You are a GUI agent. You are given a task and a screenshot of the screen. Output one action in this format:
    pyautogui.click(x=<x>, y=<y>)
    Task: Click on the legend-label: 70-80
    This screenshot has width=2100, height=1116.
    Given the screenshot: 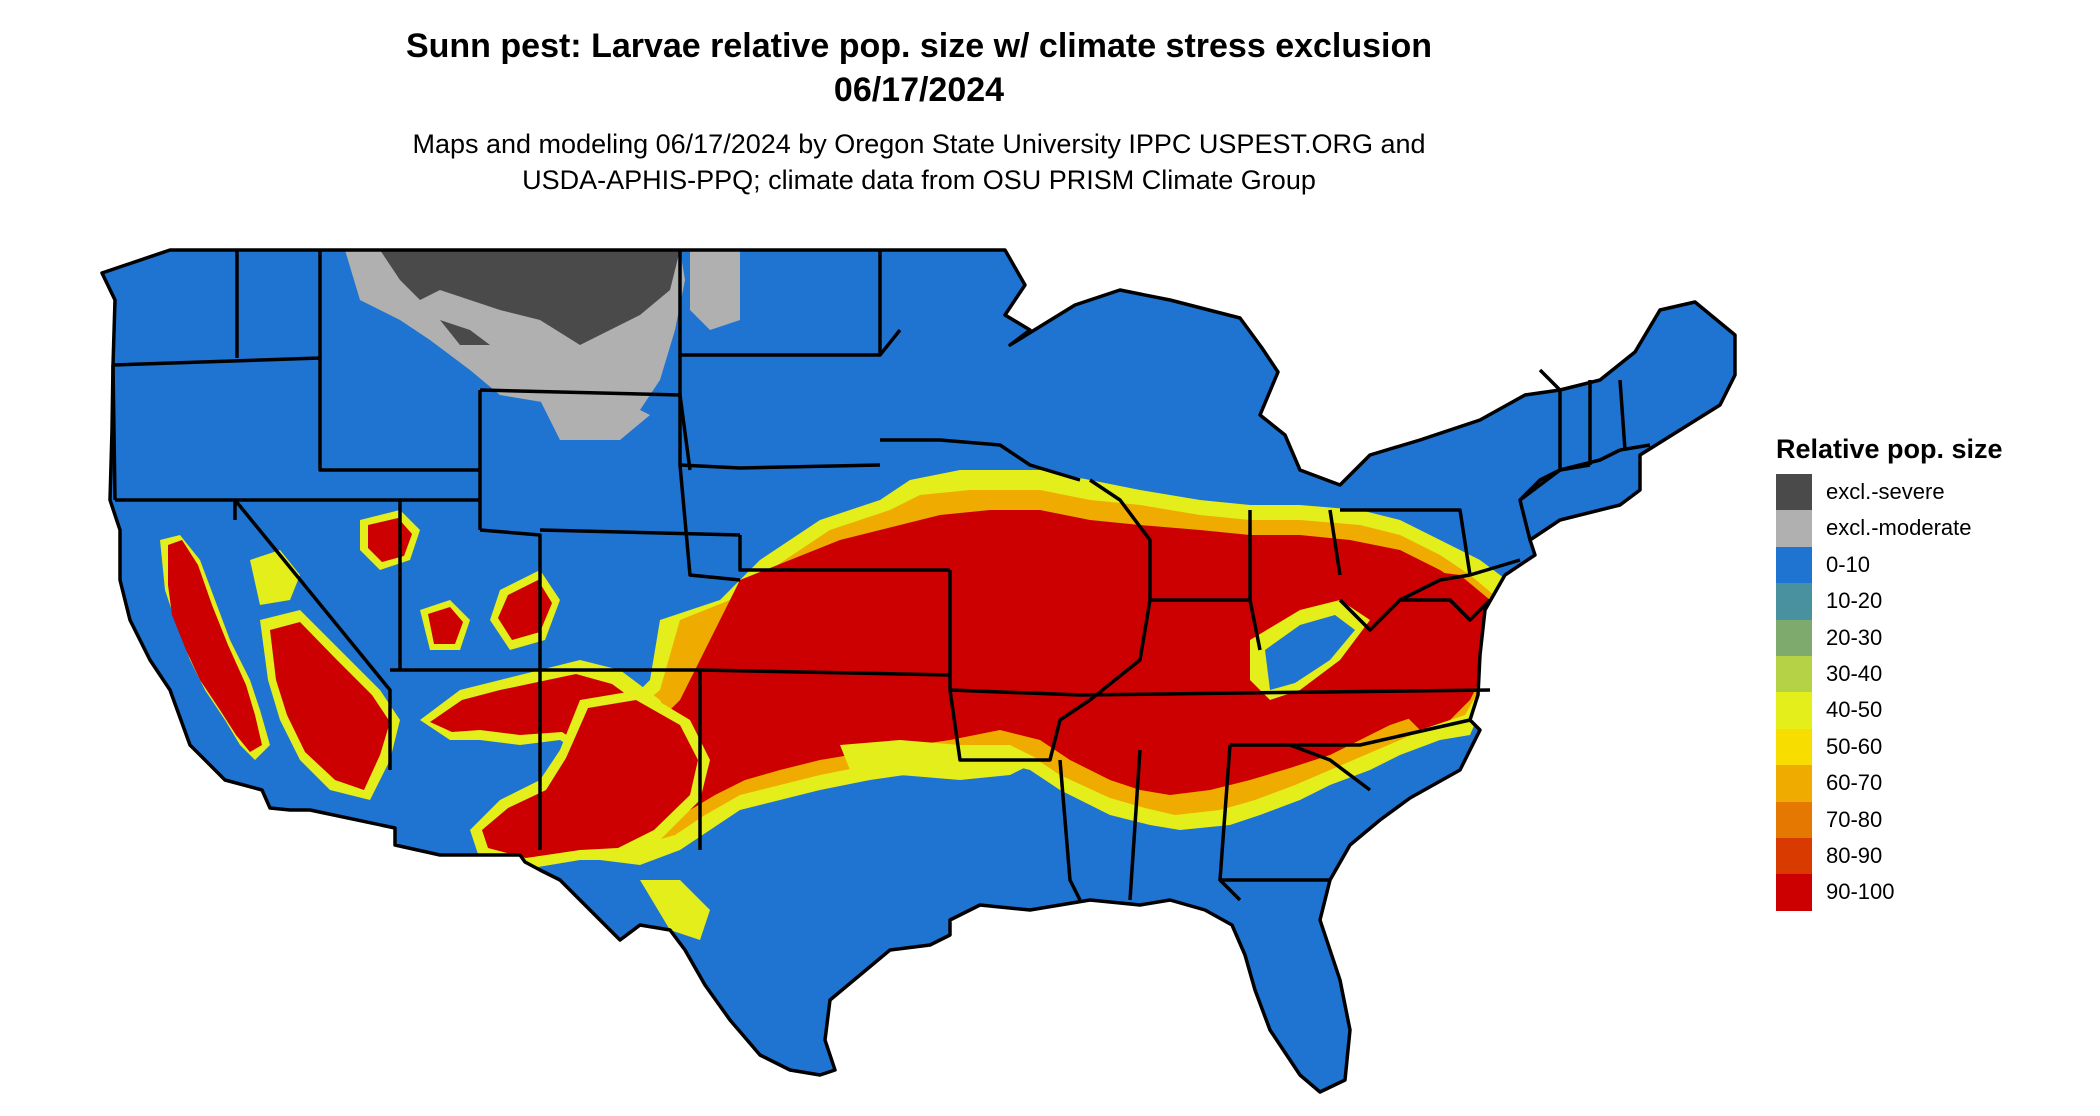 What is the action you would take?
    pyautogui.click(x=1854, y=819)
    